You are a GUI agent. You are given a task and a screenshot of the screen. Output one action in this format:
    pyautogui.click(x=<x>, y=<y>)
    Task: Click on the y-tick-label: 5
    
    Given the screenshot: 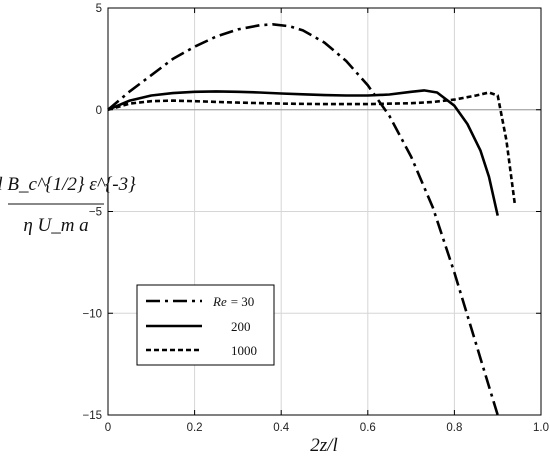 What is the action you would take?
    pyautogui.click(x=99, y=9)
    